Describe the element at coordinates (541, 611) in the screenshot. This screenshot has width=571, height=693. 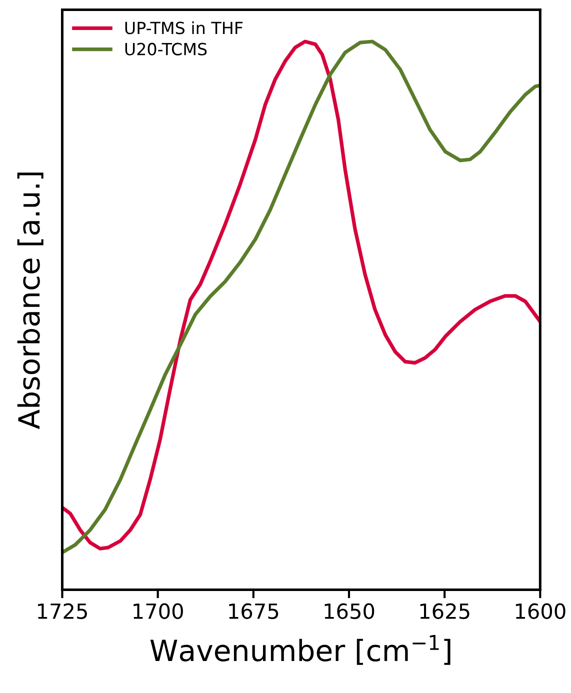
I see `x-tick-label: 1600` at that location.